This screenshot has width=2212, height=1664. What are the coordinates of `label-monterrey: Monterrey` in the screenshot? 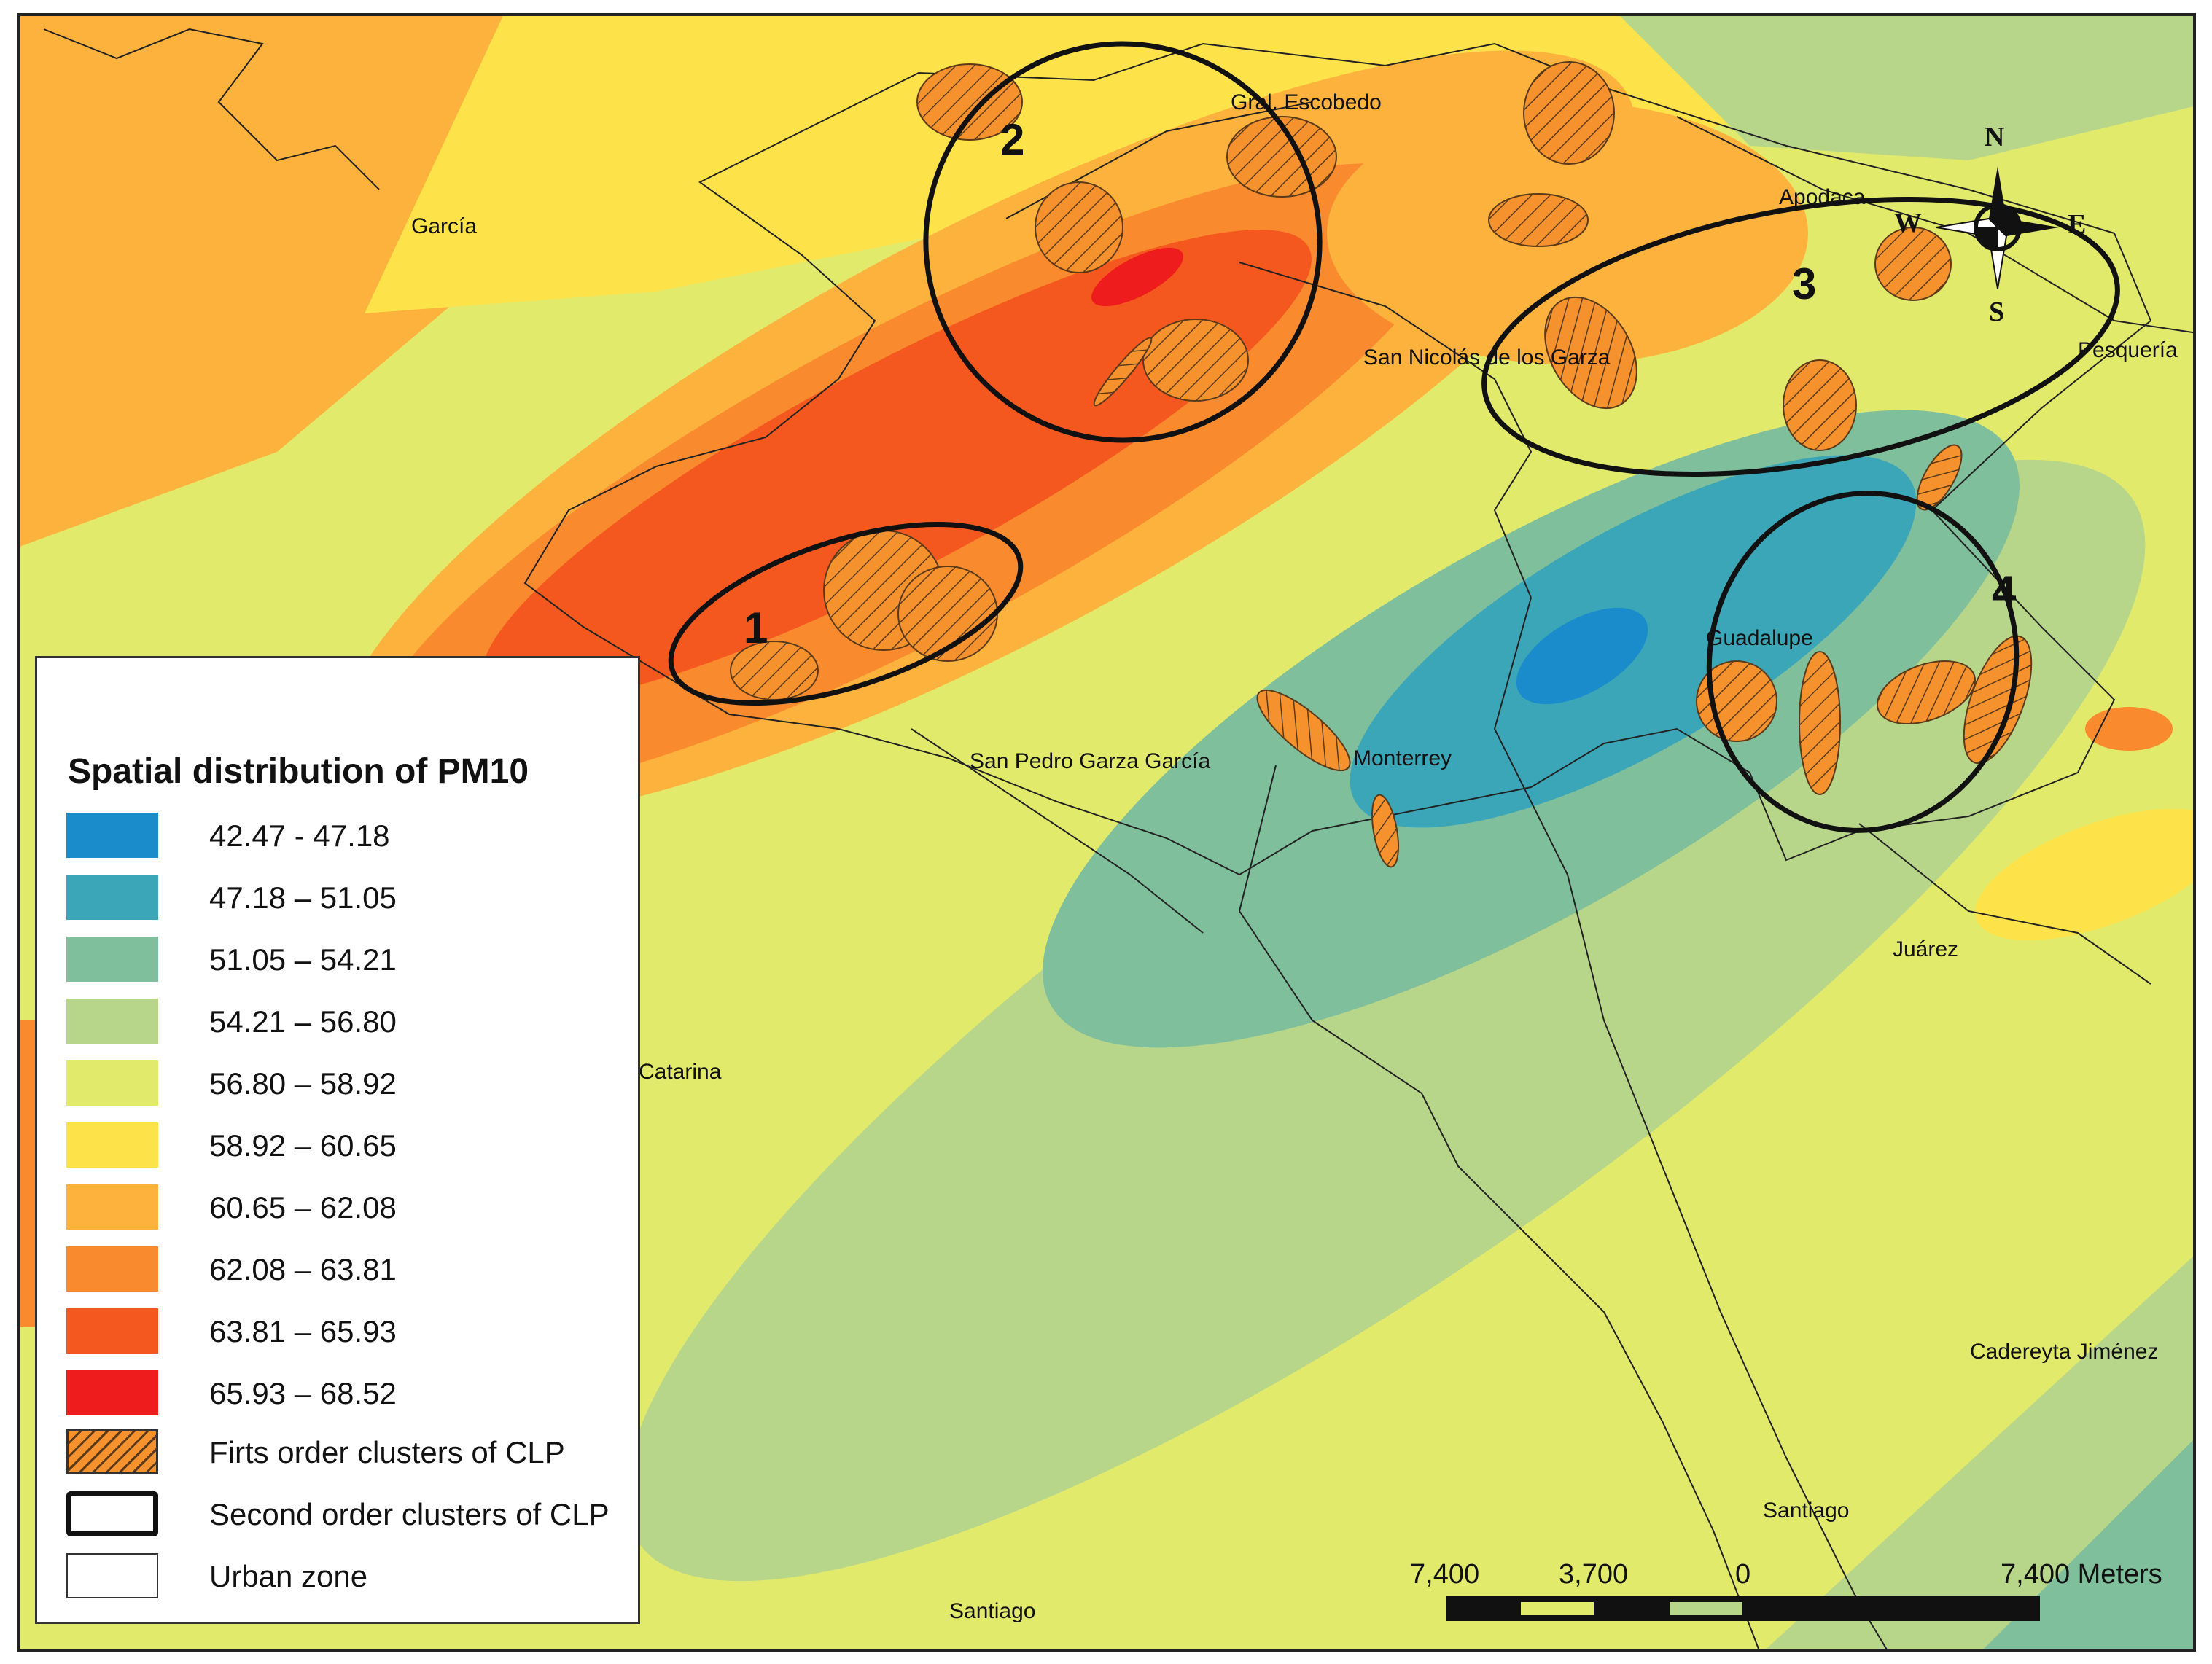 It's located at (1402, 758).